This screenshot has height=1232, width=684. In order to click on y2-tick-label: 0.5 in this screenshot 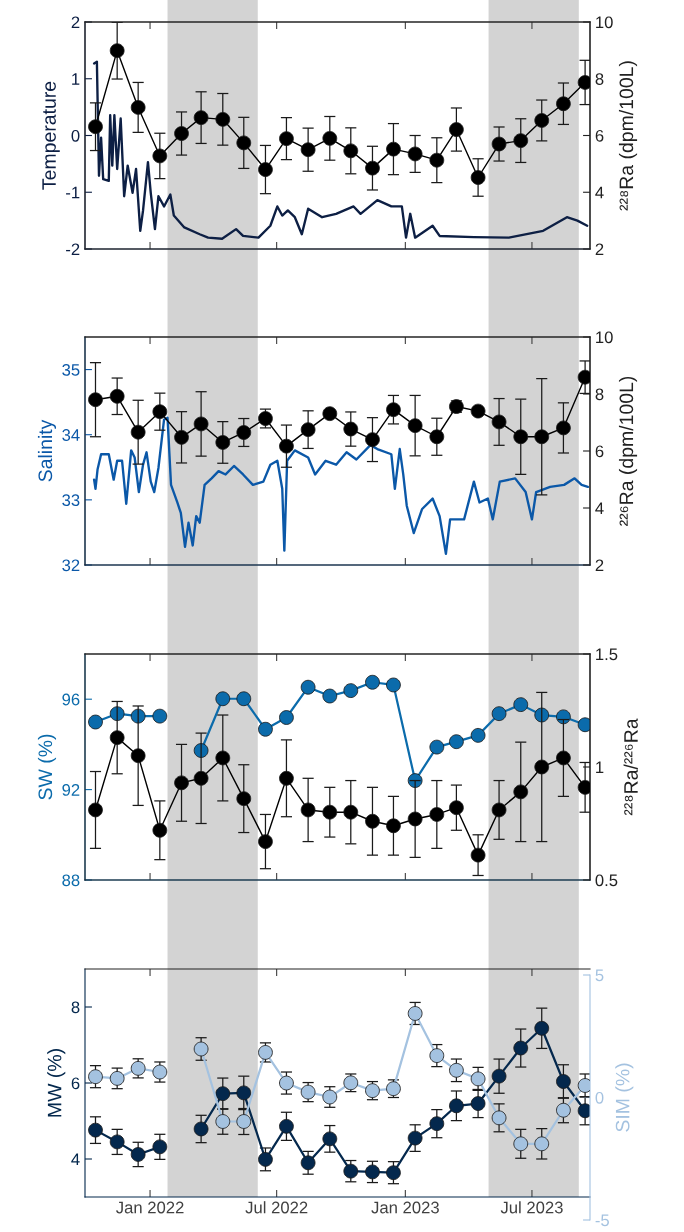, I will do `click(606, 880)`.